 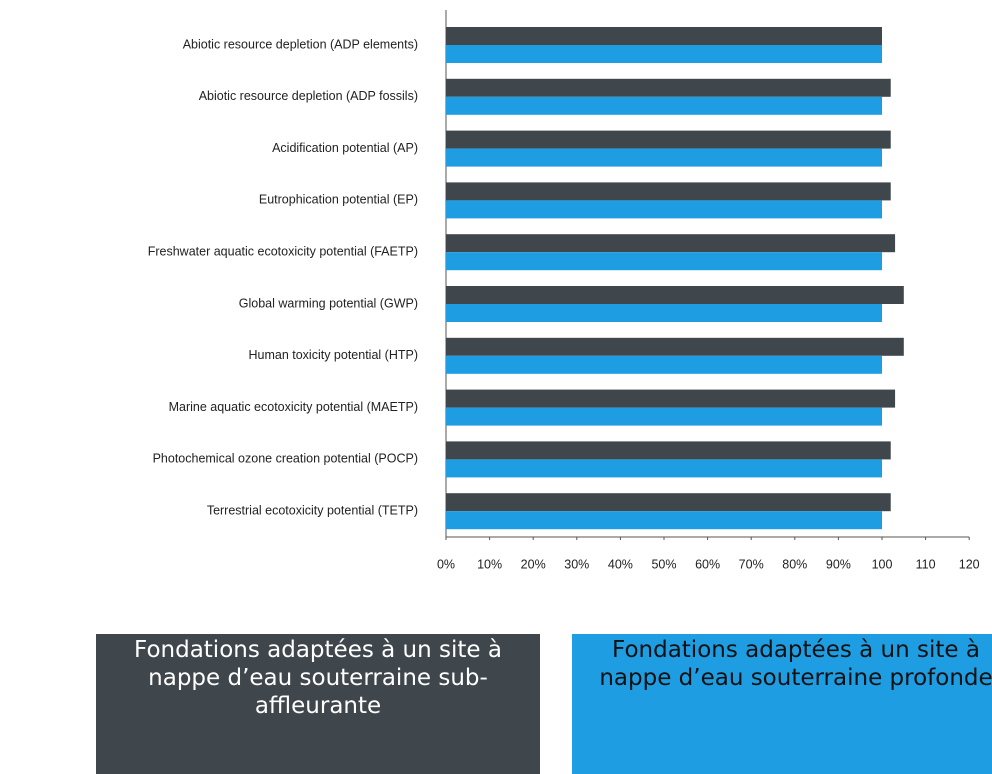 I want to click on y-tick-label: Global warming potential (GWP), so click(x=328, y=303).